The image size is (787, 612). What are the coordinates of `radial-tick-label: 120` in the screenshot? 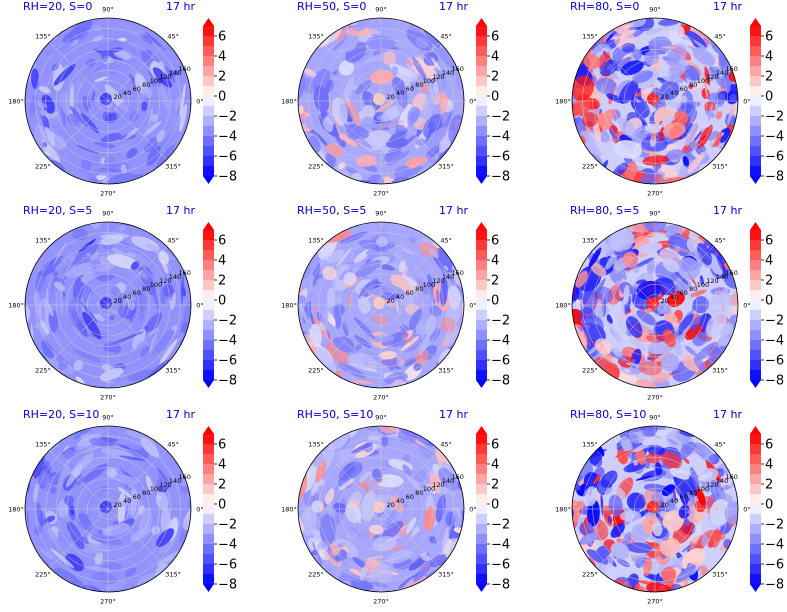 It's located at (712, 77).